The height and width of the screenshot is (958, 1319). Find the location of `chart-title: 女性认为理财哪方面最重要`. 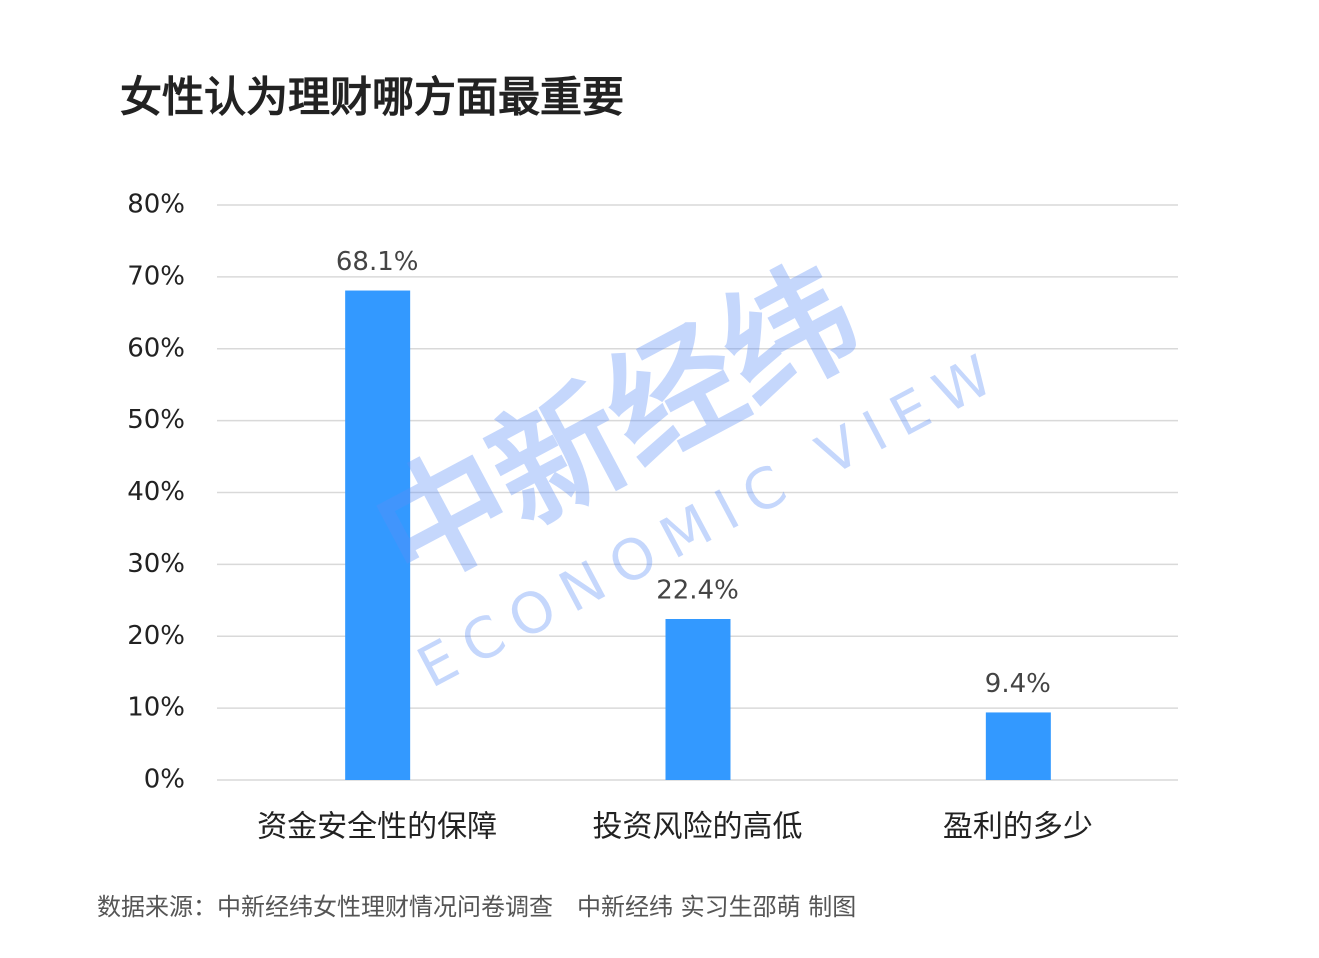

chart-title: 女性认为理财哪方面最重要 is located at coordinates (372, 97).